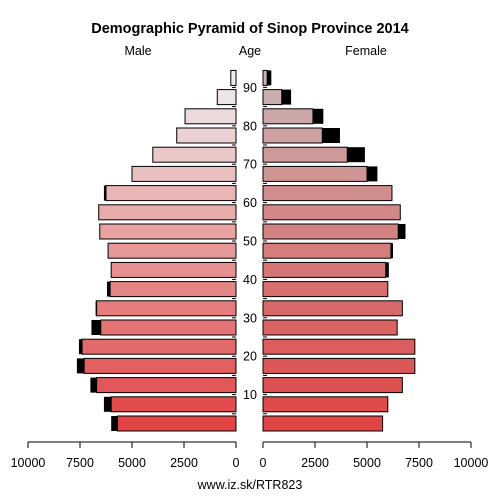 The height and width of the screenshot is (500, 500). What do you see at coordinates (250, 88) in the screenshot?
I see `age-tick-label: 90` at bounding box center [250, 88].